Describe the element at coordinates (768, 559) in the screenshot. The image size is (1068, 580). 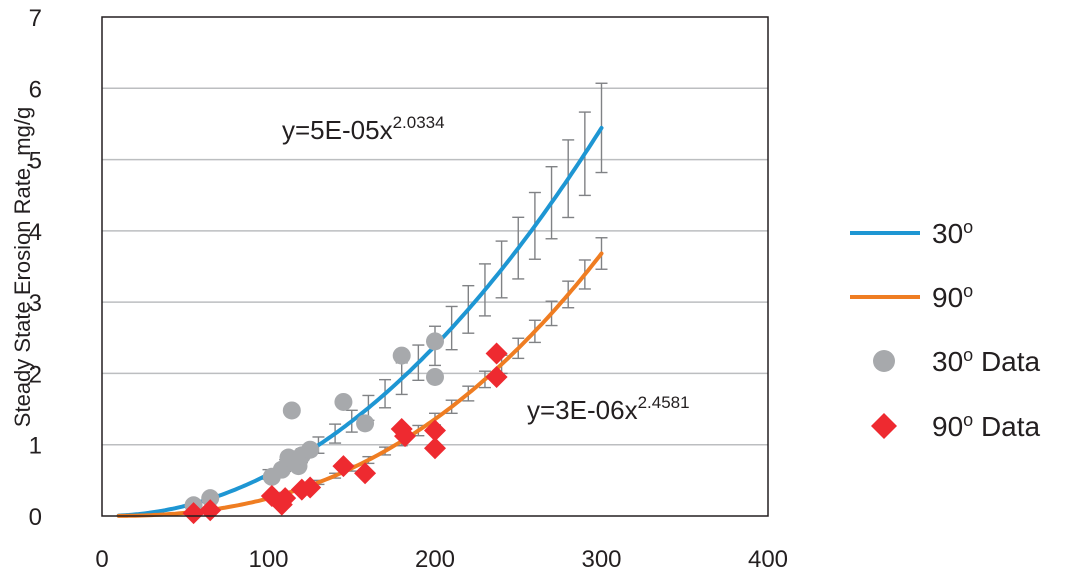
I see `x-tick-label: 400` at that location.